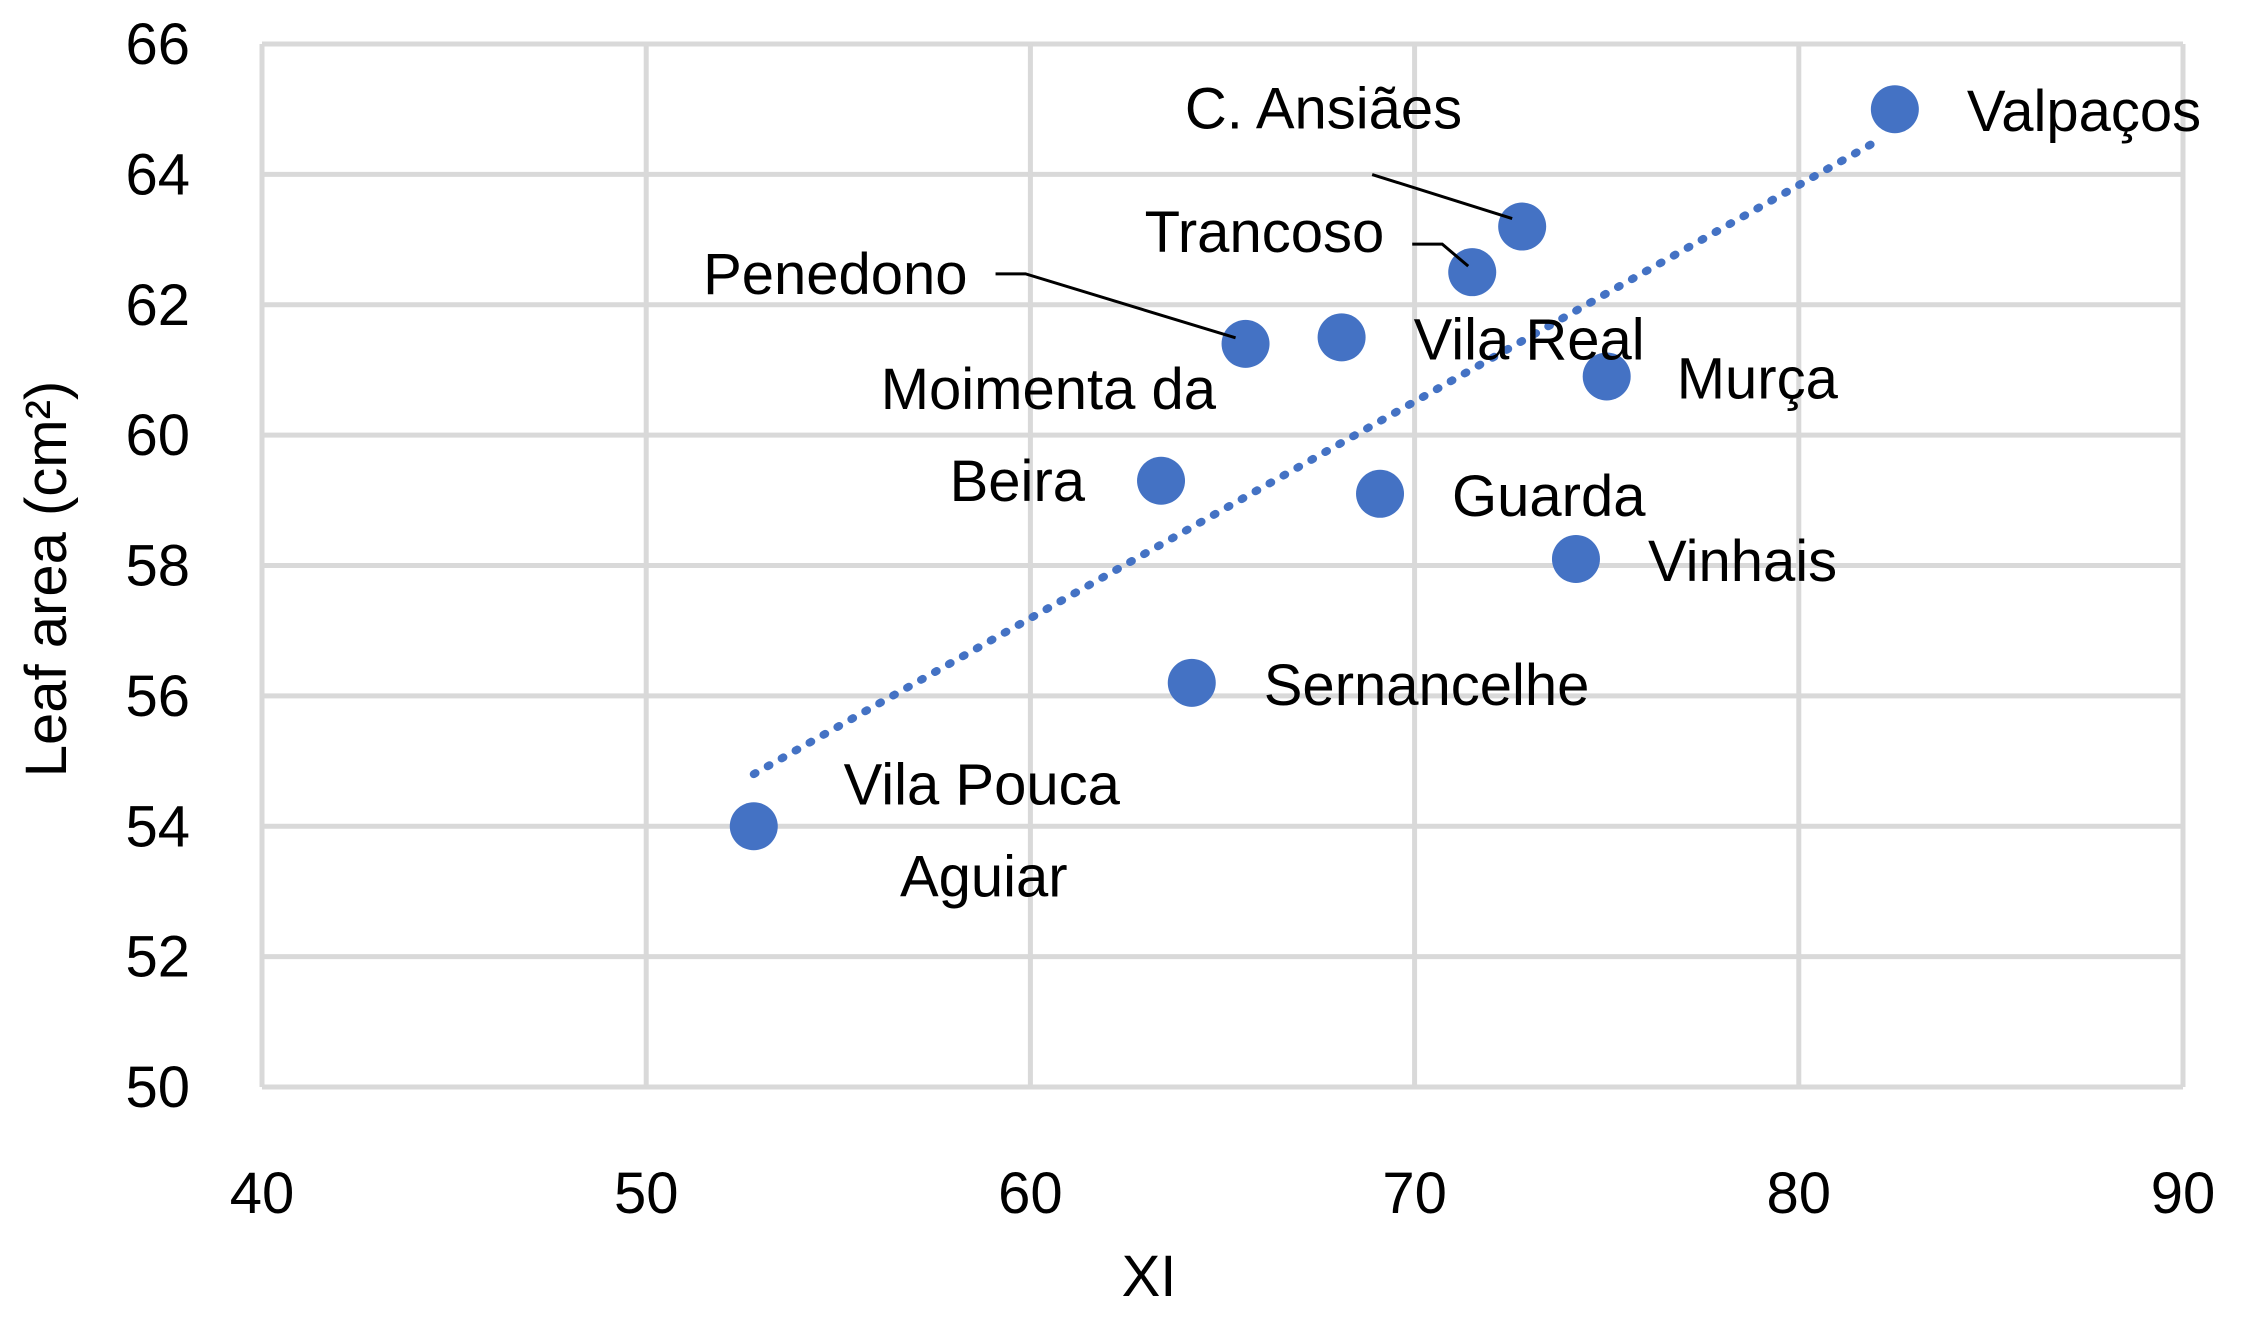 This screenshot has height=1318, width=2245. I want to click on x-tick-label: 90, so click(2183, 1193).